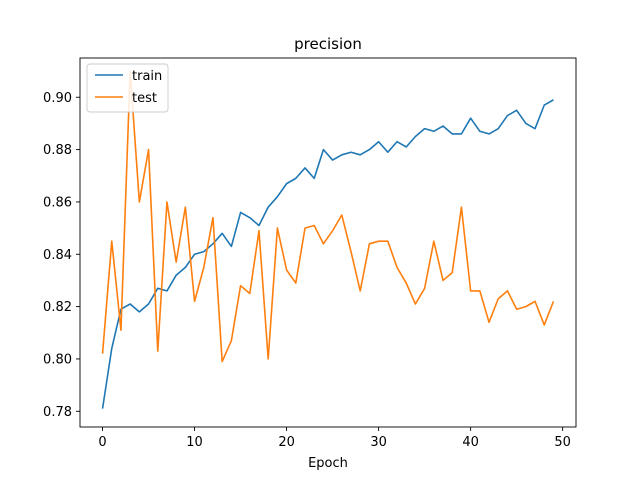  I want to click on y-tick-label: 0.86, so click(57, 202).